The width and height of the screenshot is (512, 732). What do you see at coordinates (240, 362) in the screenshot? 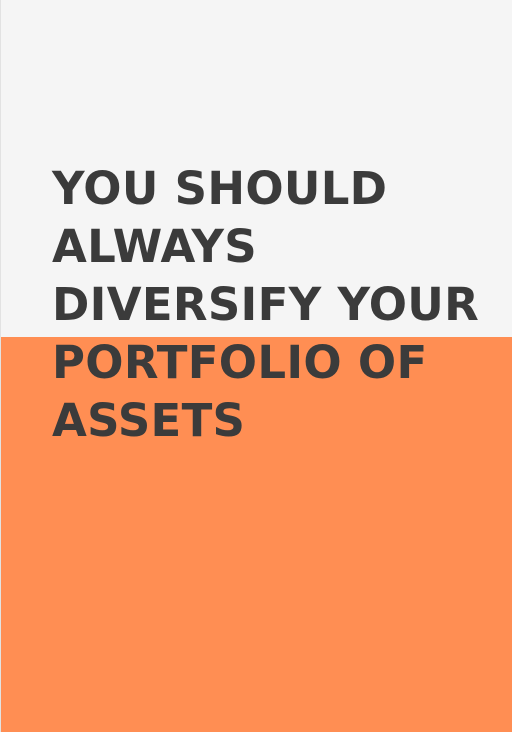
I see `headline-line-4: PORTFOLIO OF` at bounding box center [240, 362].